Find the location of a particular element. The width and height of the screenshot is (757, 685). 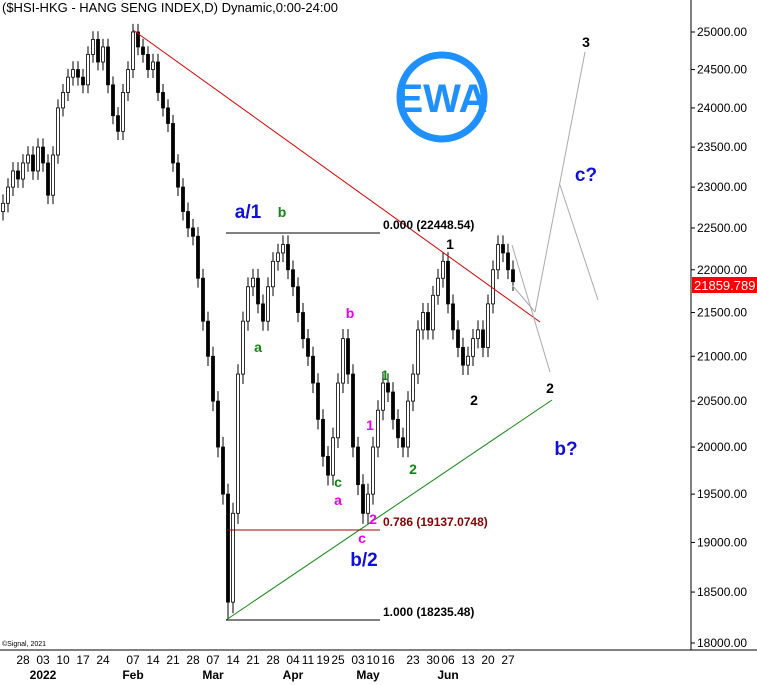

wave-label: c is located at coordinates (338, 482).